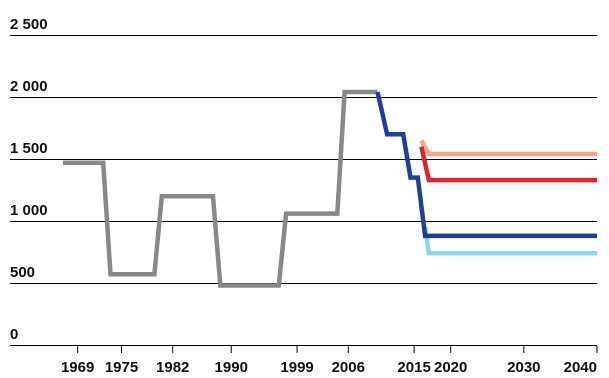 The image size is (609, 378). I want to click on y-axis-tick-labels: 0 500 1 000 1 500 2 000 2 500, so click(29, 179).